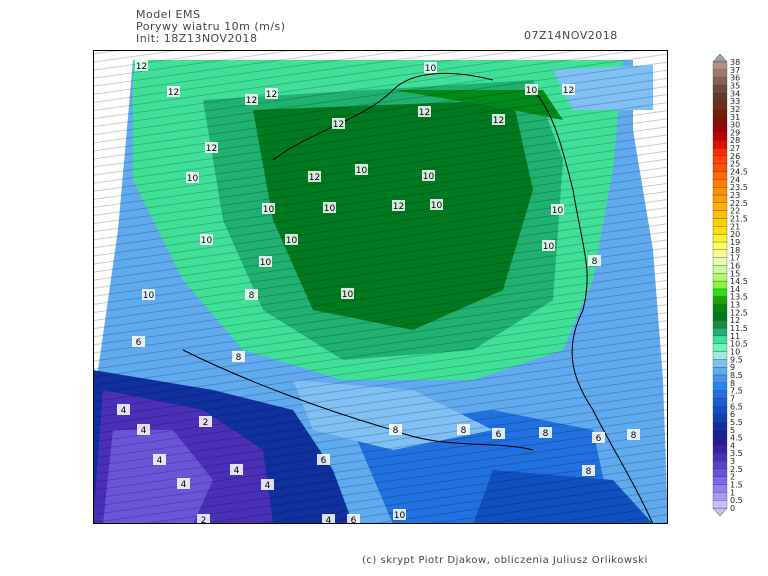  I want to click on colorbar-tick-label: 31, so click(735, 117).